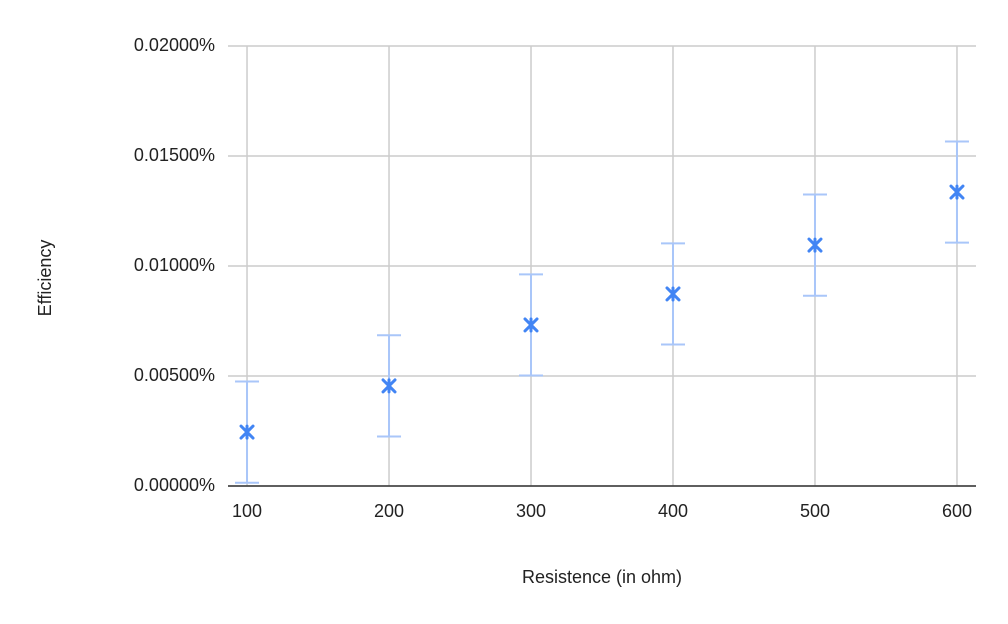 The width and height of the screenshot is (1008, 624). Describe the element at coordinates (174, 45) in the screenshot. I see `y-tick-label: 0.02000%` at that location.